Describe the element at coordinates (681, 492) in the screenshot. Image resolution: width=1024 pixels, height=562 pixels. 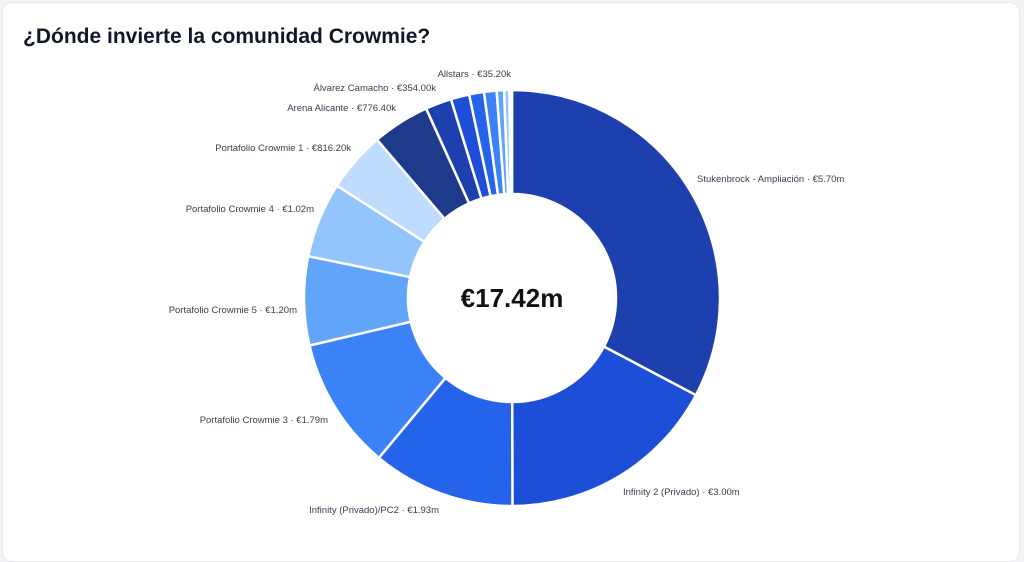
I see `slice-label: Infinity 2 (Privado) · €3.00m` at that location.